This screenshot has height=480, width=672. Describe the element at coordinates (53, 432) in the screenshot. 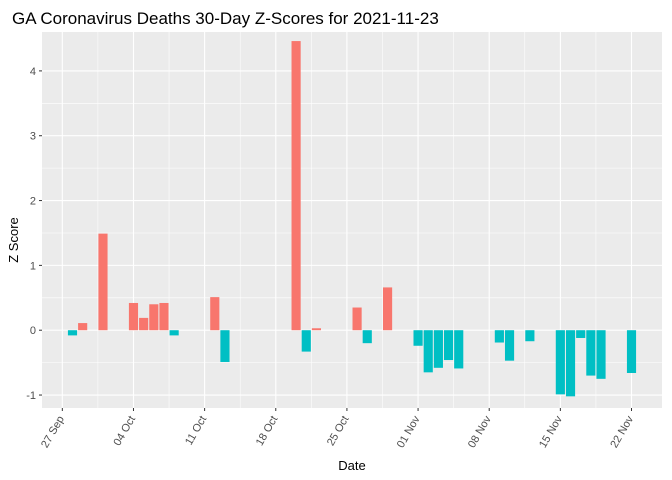

I see `x-tick-label: 27 Sep` at that location.